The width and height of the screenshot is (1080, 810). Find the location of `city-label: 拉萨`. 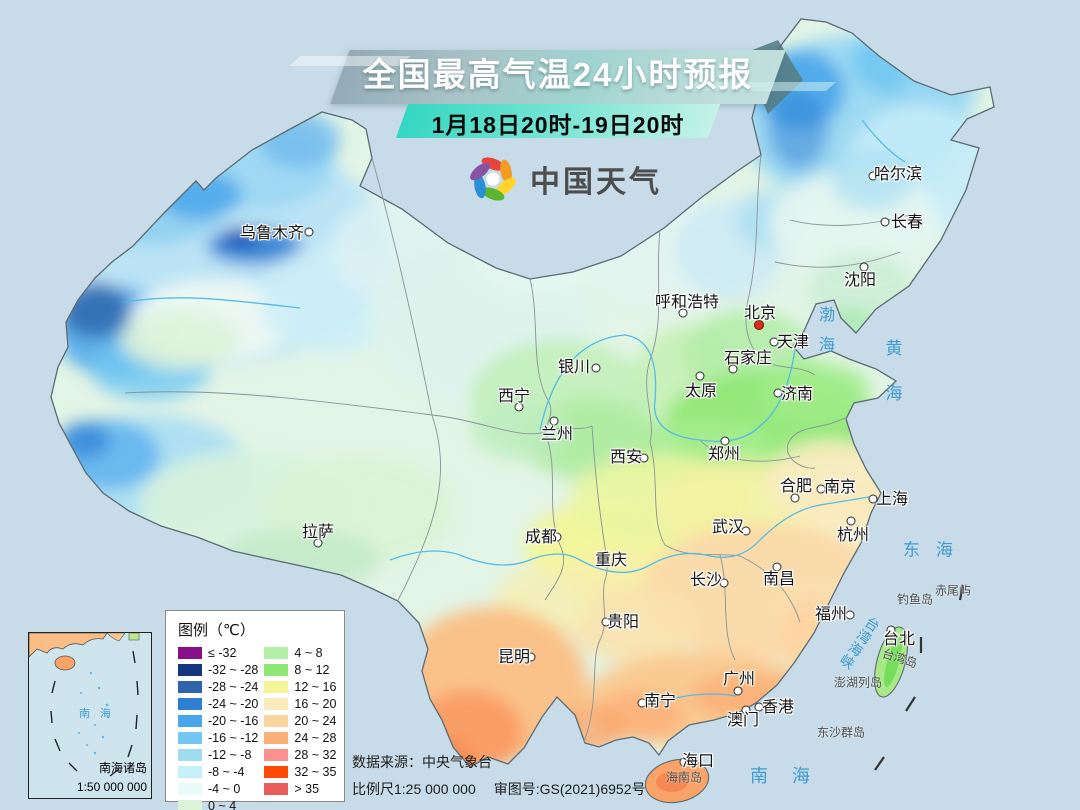

city-label: 拉萨 is located at coordinates (318, 532).